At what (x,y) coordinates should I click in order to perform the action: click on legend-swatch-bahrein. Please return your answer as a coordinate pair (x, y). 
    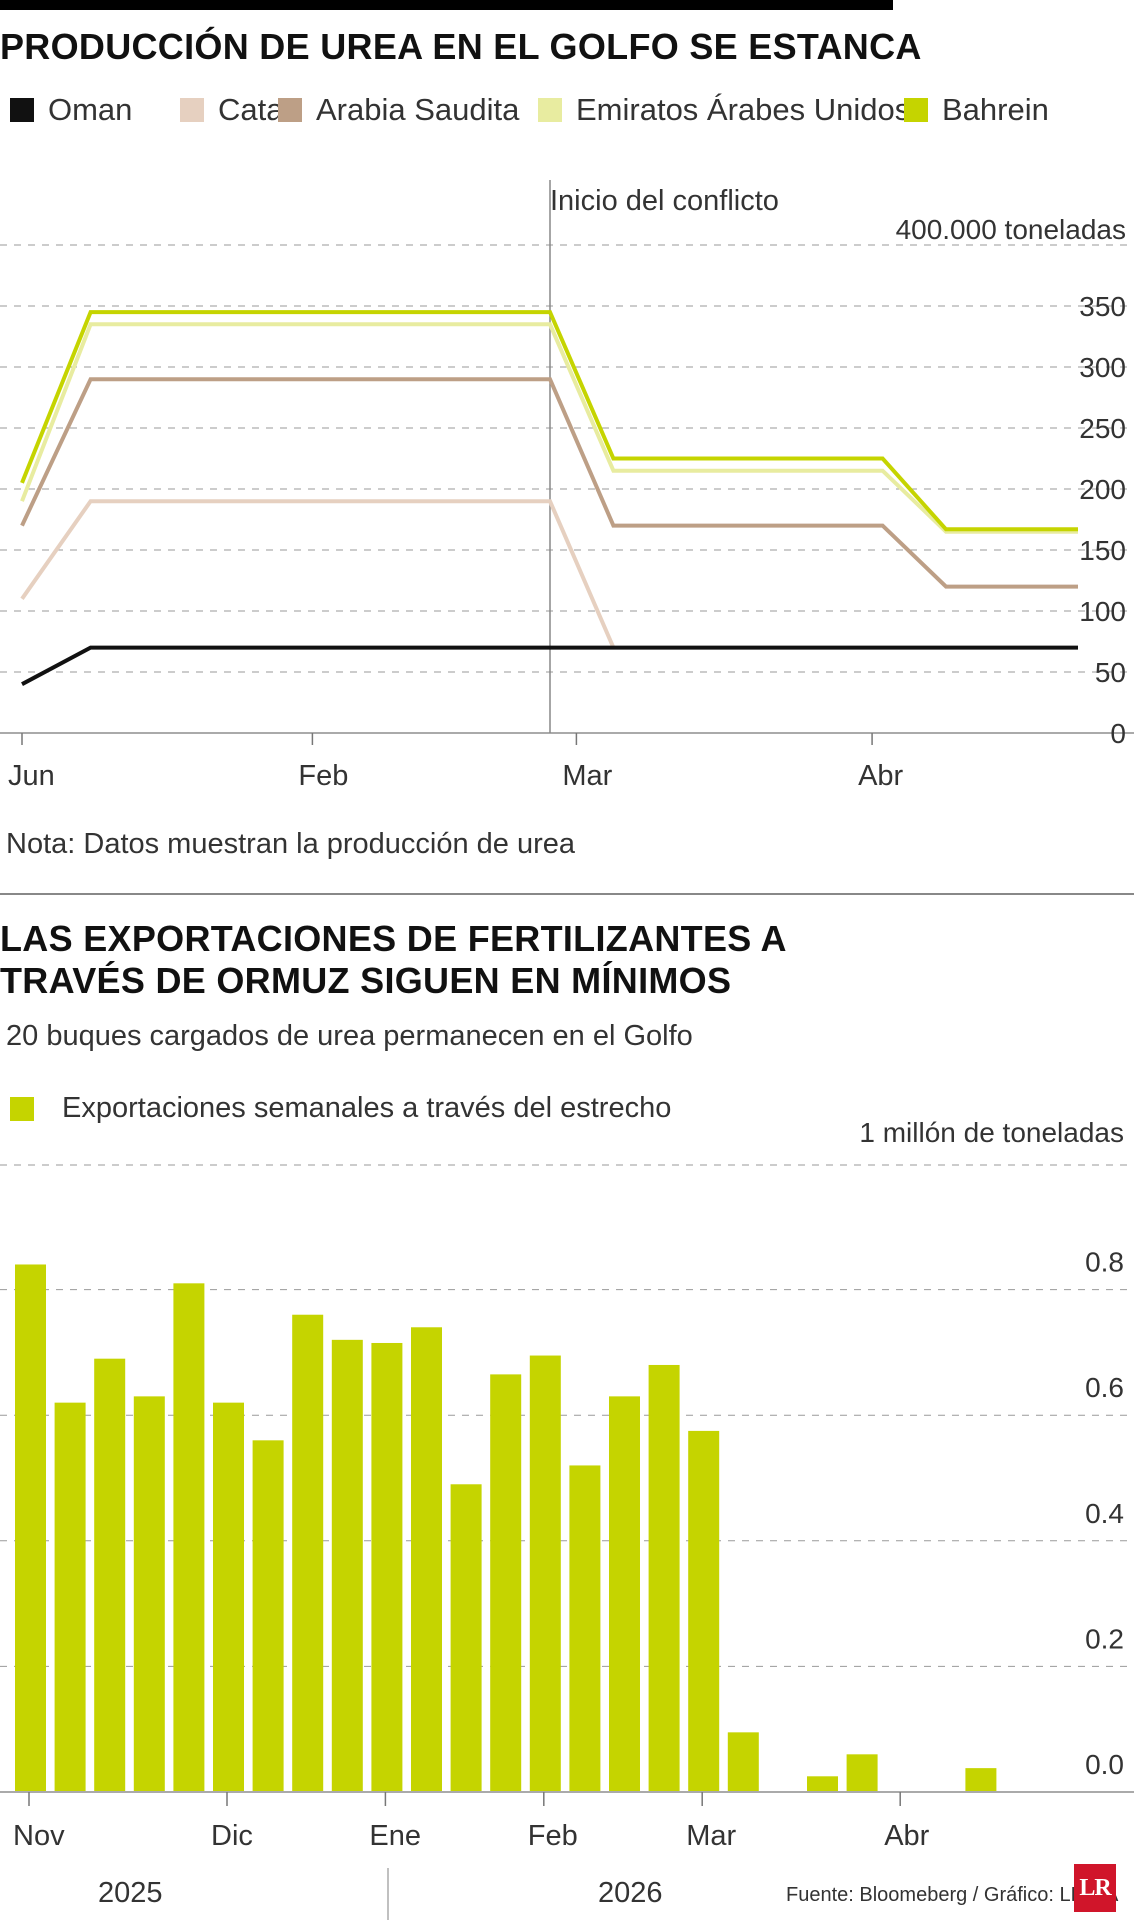
    Looking at the image, I should click on (916, 110).